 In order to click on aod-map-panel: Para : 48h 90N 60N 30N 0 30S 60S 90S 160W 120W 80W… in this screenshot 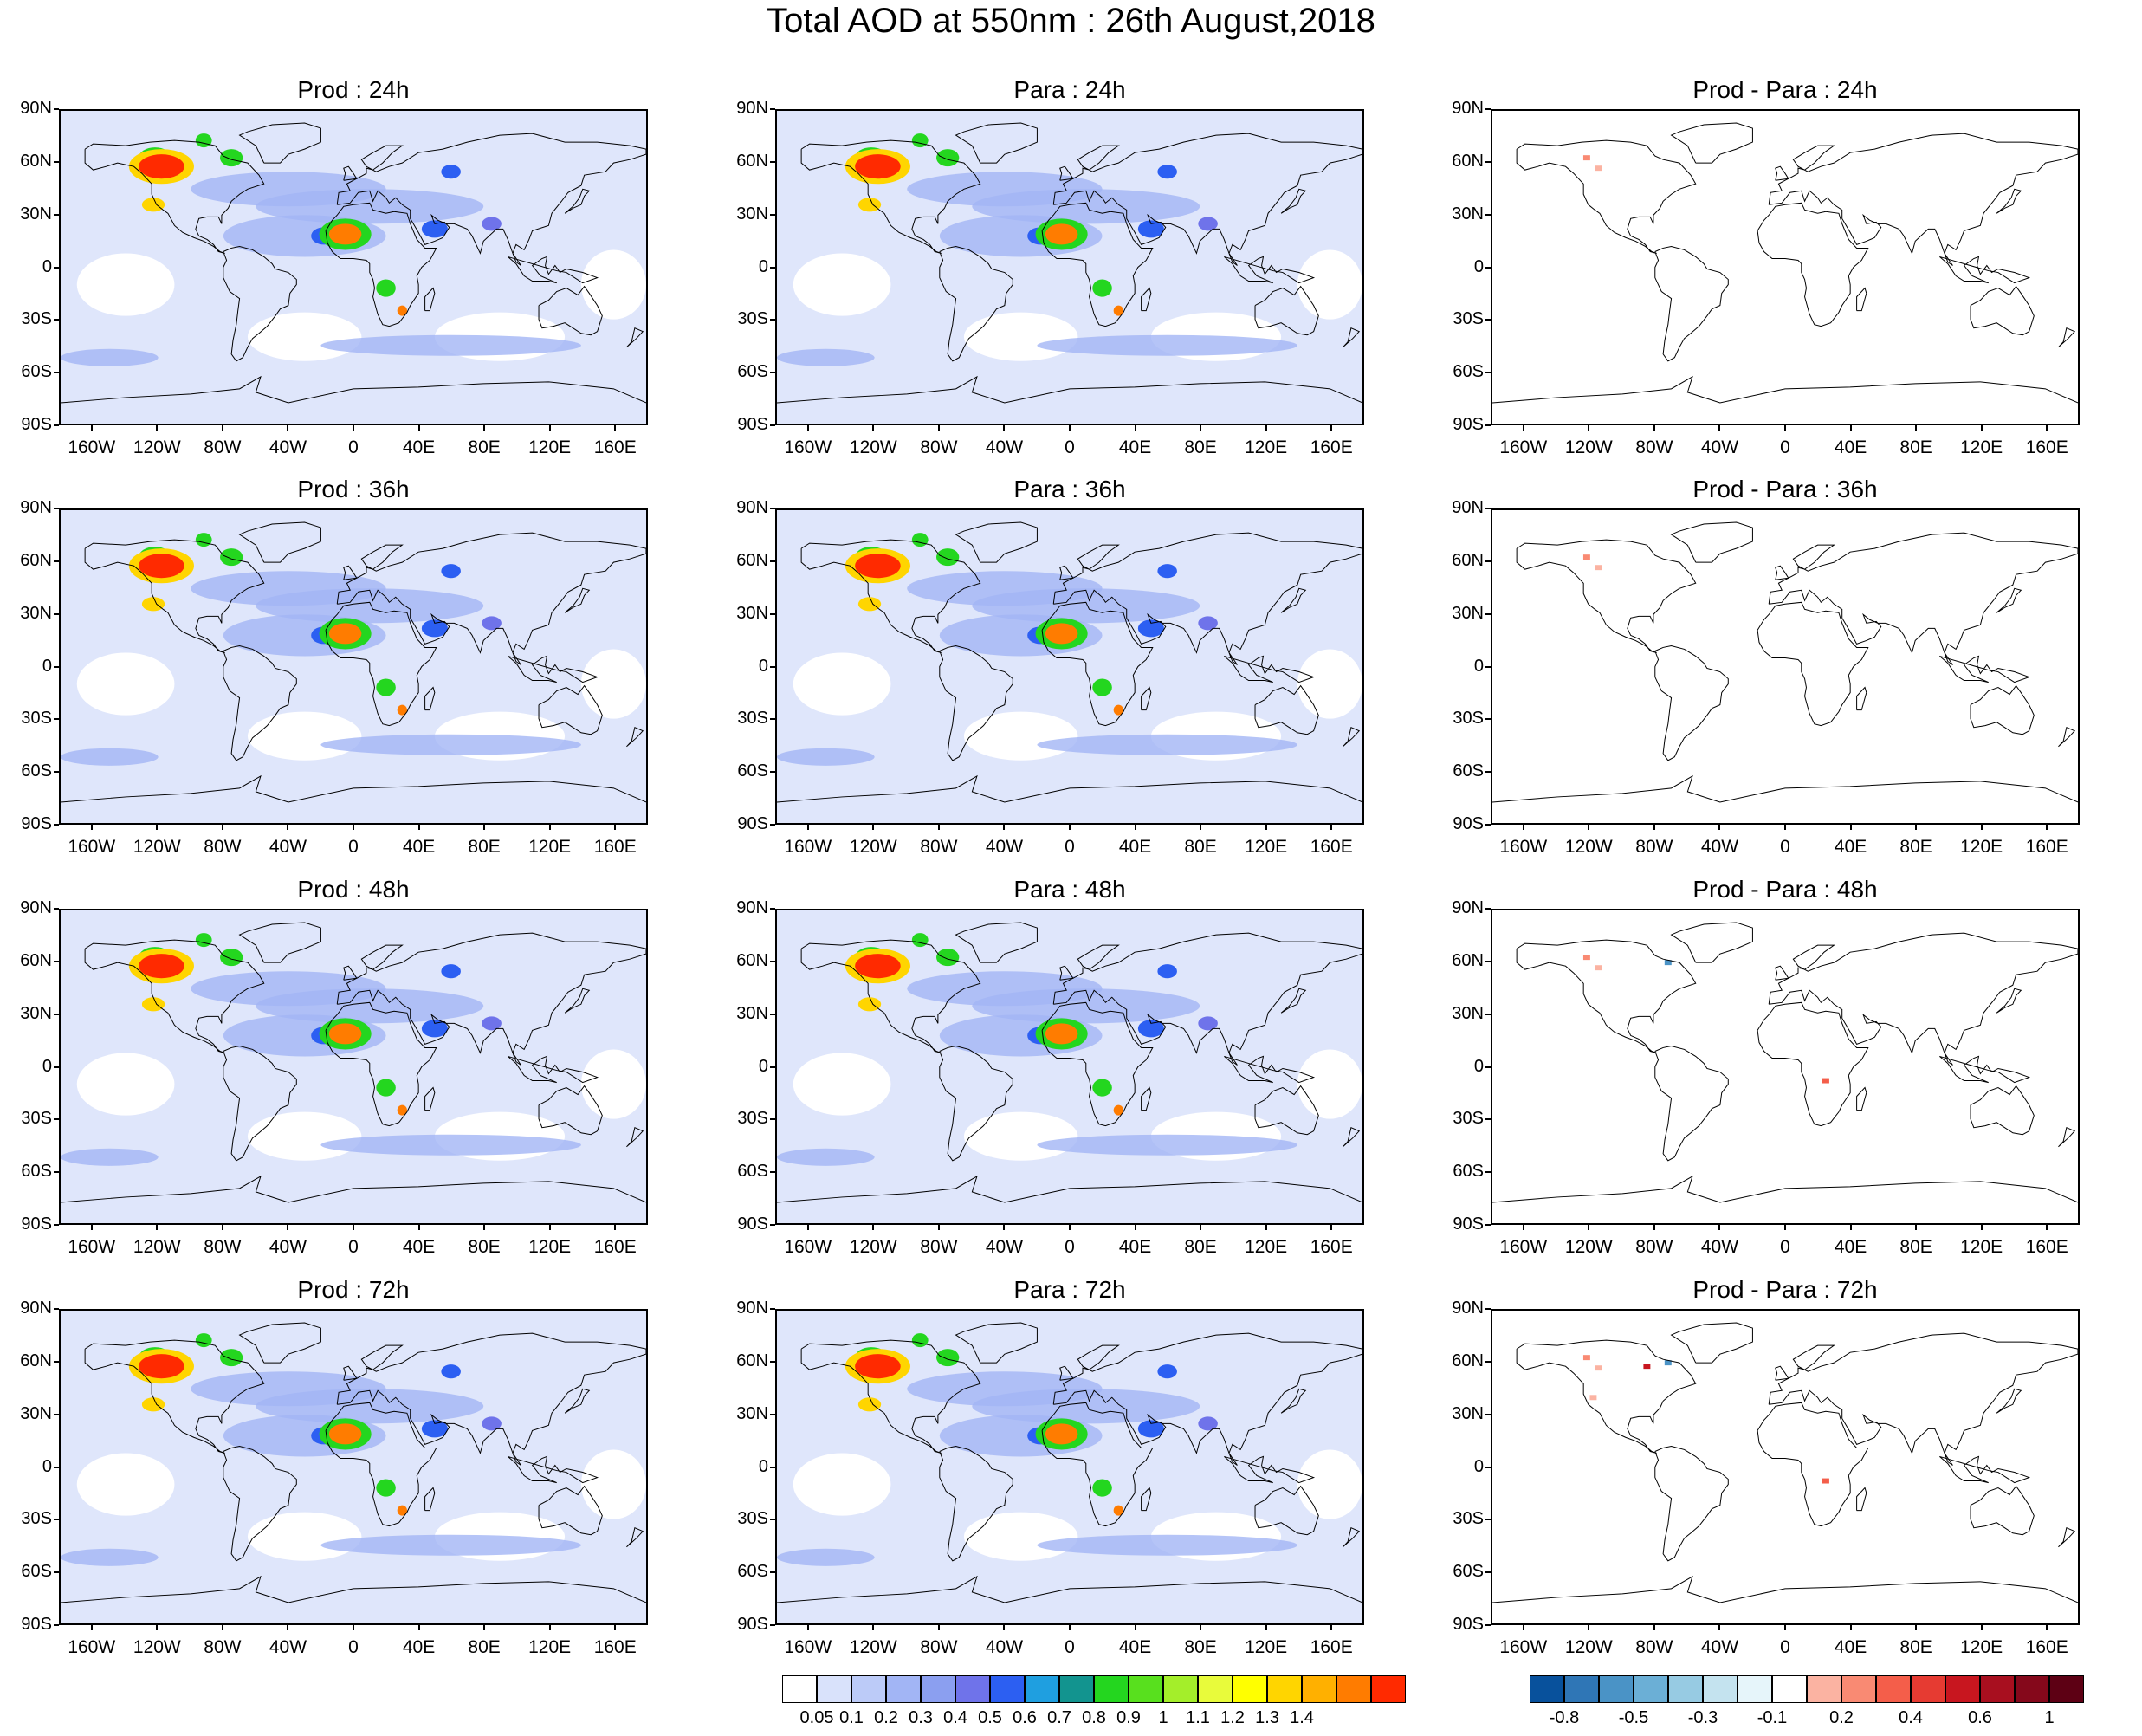, I will do `click(1070, 1079)`.